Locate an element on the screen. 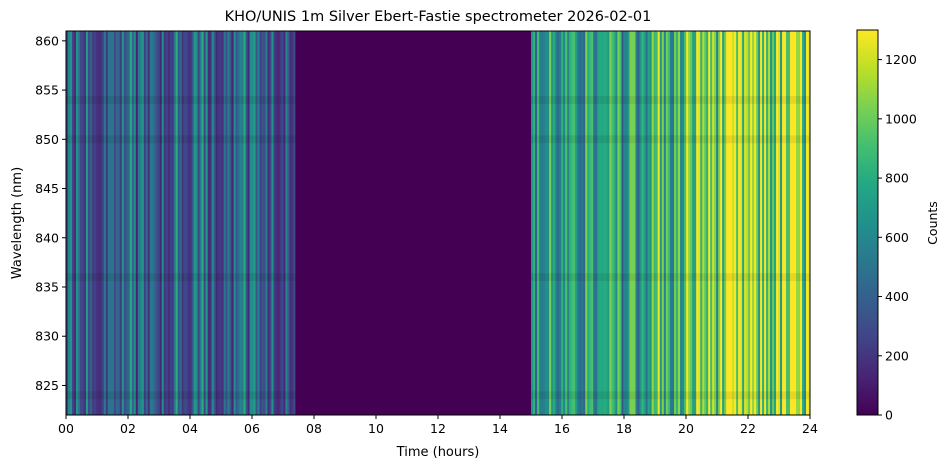 Image resolution: width=950 pixels, height=468 pixels. colorbar-tick-label: 0 is located at coordinates (889, 415).